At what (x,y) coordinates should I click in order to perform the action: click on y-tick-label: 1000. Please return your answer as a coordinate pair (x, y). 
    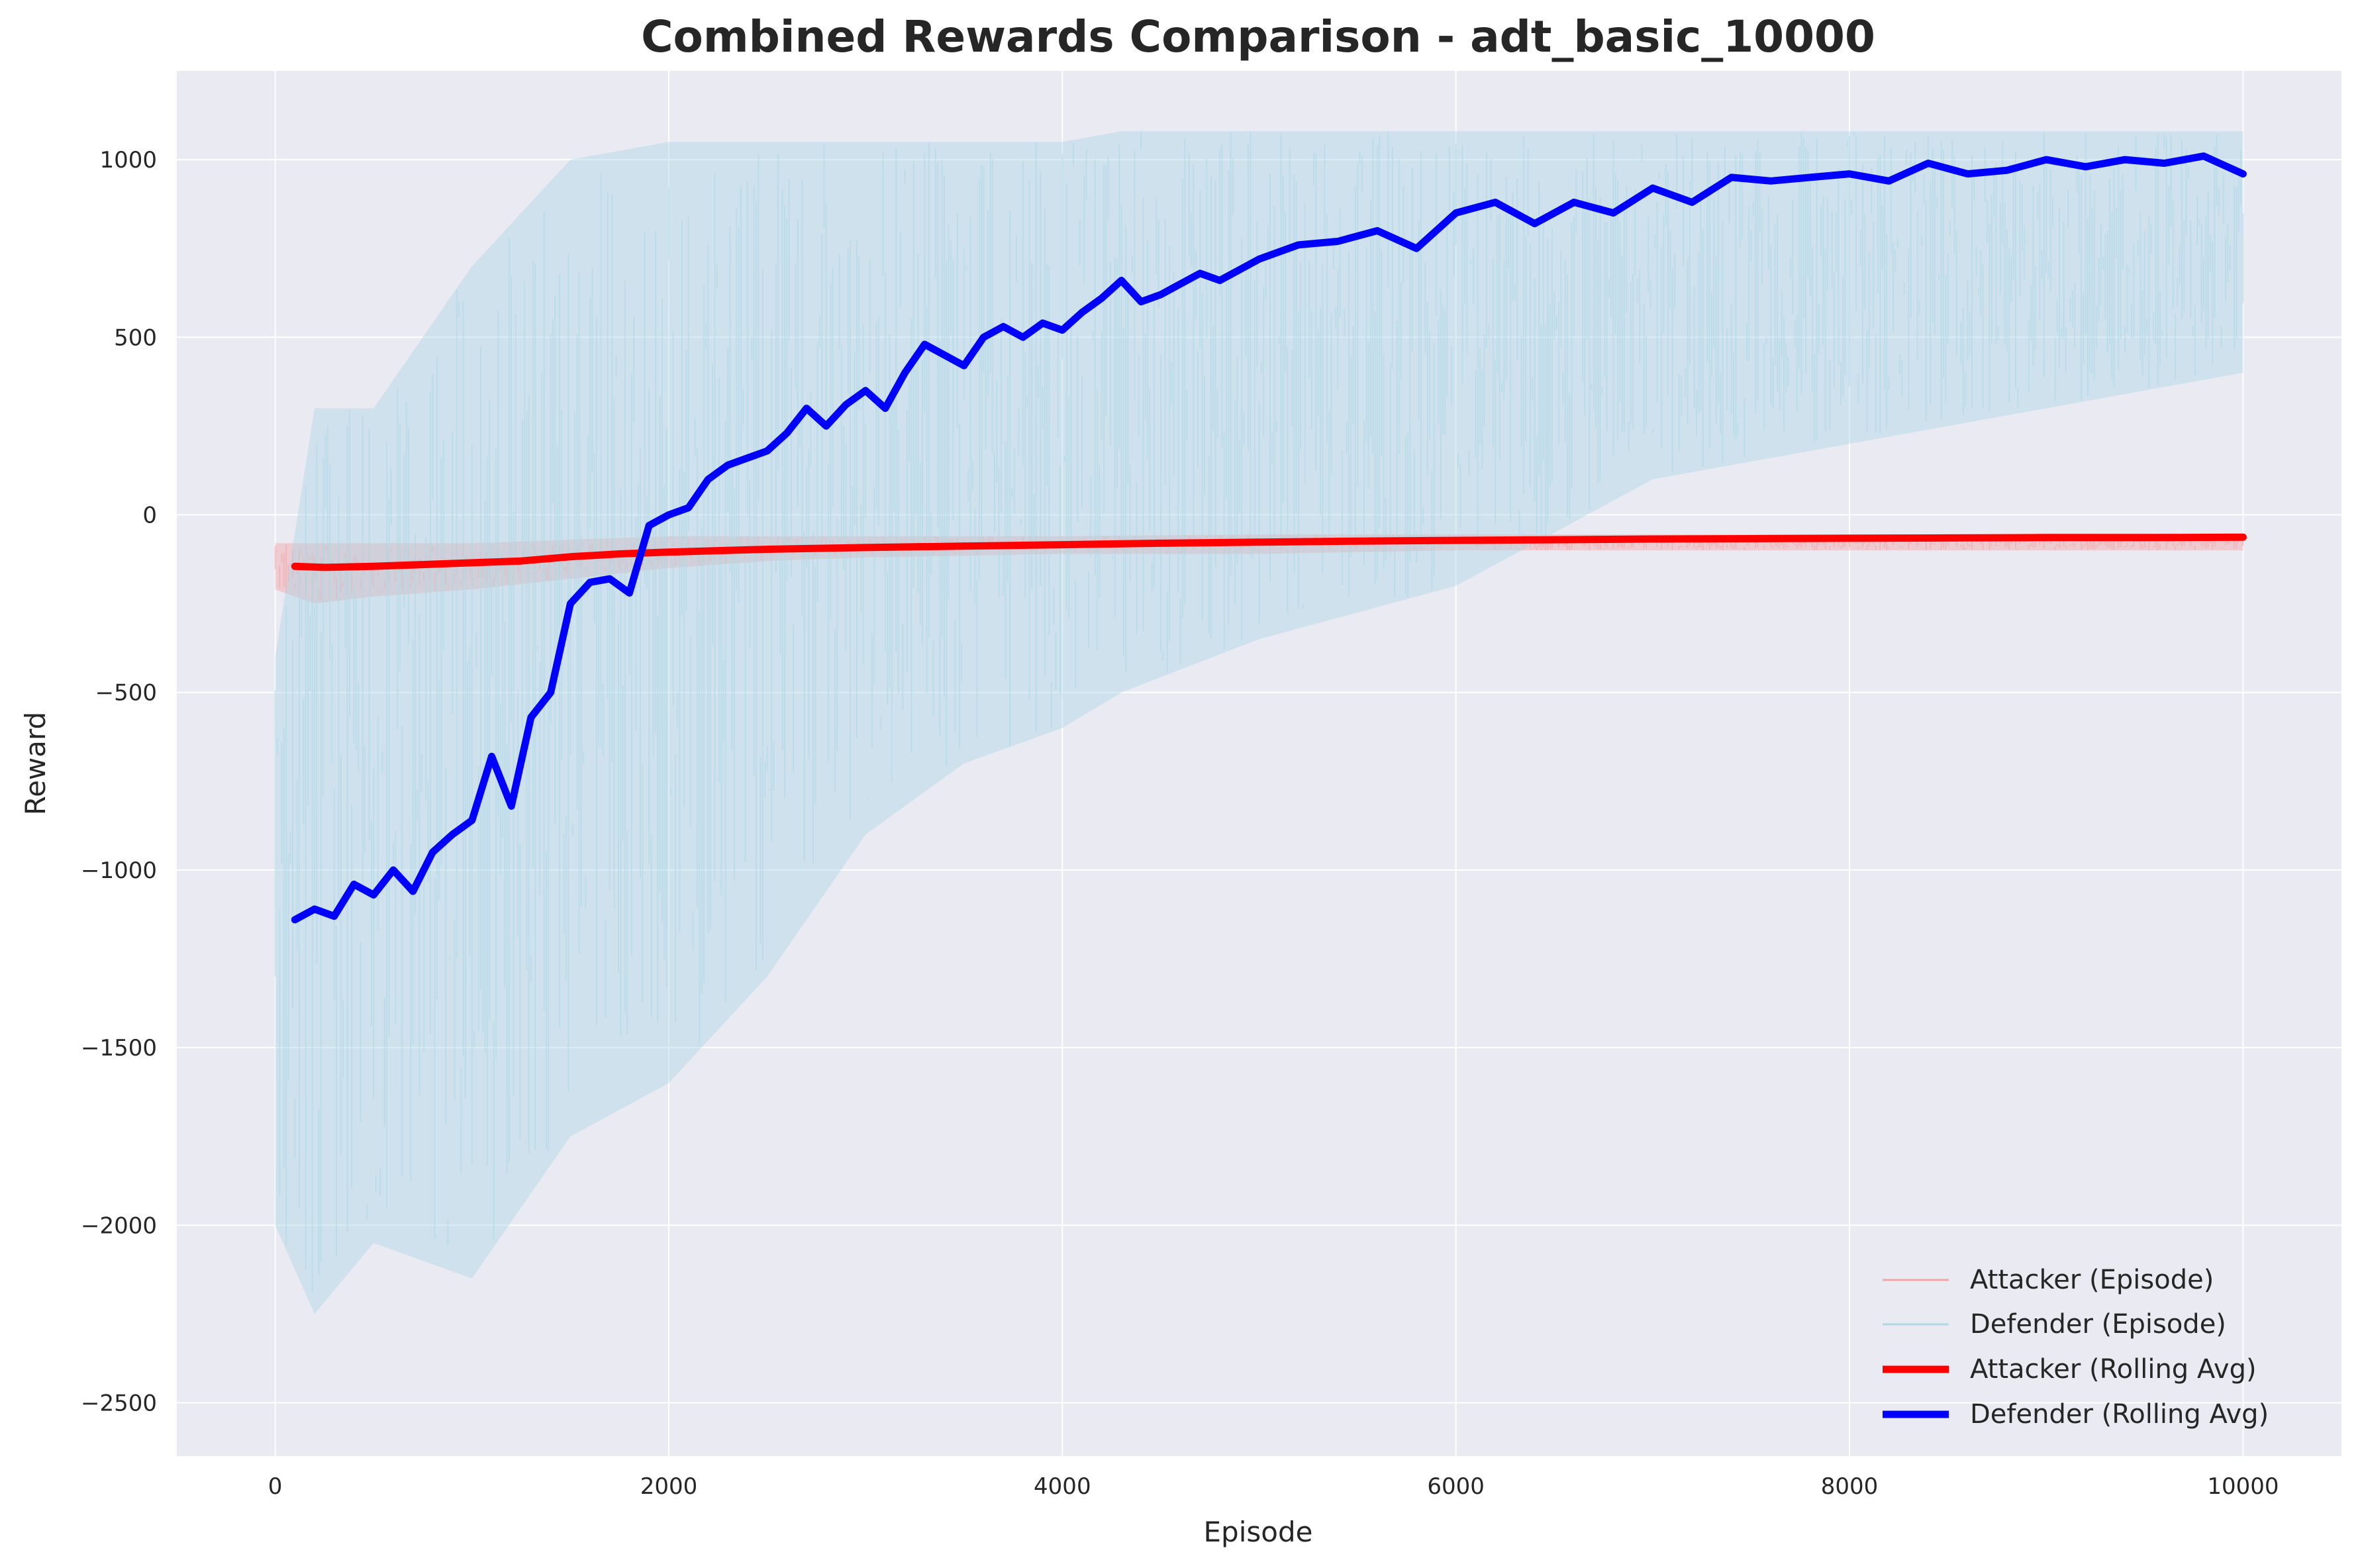
    Looking at the image, I should click on (128, 160).